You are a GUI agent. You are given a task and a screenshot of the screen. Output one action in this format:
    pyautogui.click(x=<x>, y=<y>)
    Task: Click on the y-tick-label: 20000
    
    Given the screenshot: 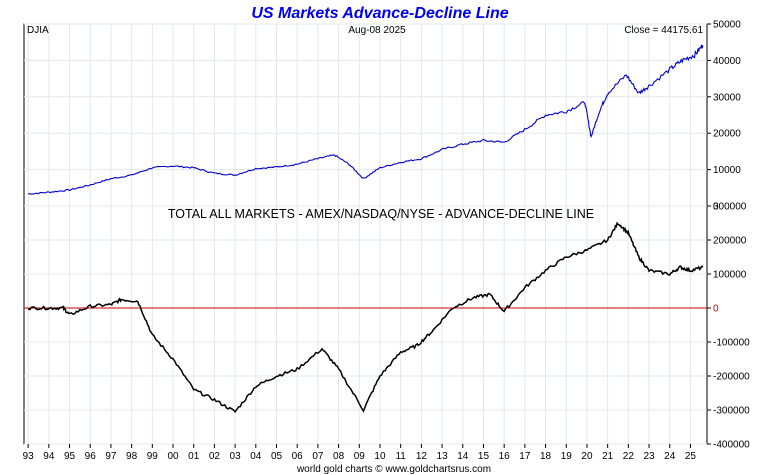 What is the action you would take?
    pyautogui.click(x=727, y=134)
    